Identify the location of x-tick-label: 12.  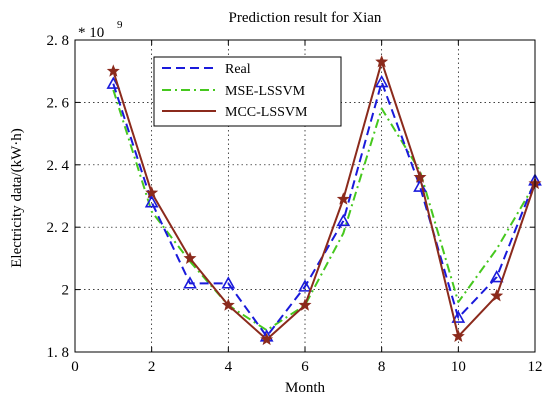
(535, 367).